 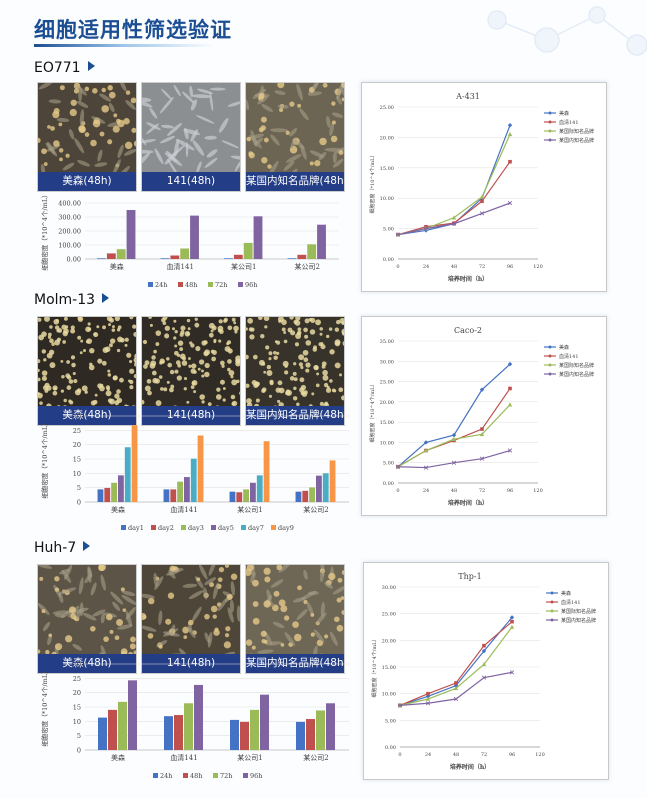 I want to click on y-tick-label: 5.00, so click(x=388, y=464).